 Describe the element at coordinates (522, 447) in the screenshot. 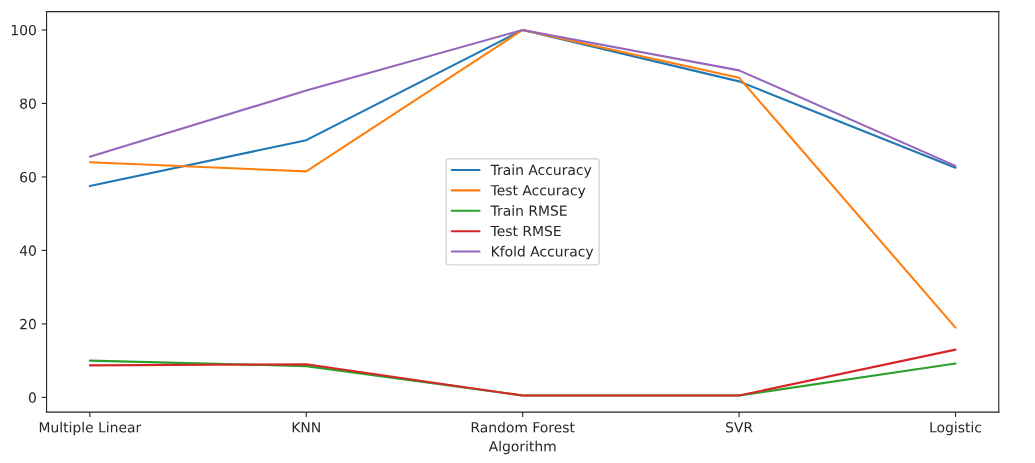

I see `x-axis-title: Algorithm` at that location.